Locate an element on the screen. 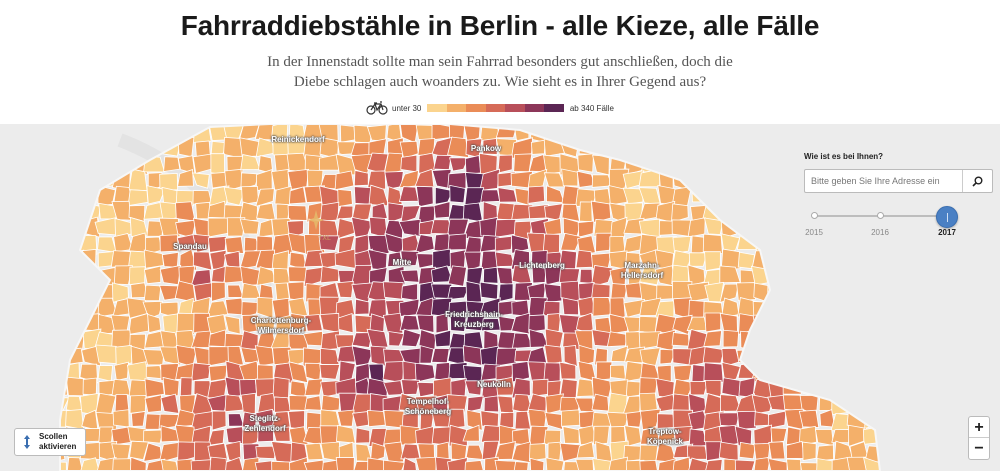 This screenshot has height=471, width=1000. year-slider: 2015 2016 2017 is located at coordinates (884, 222).